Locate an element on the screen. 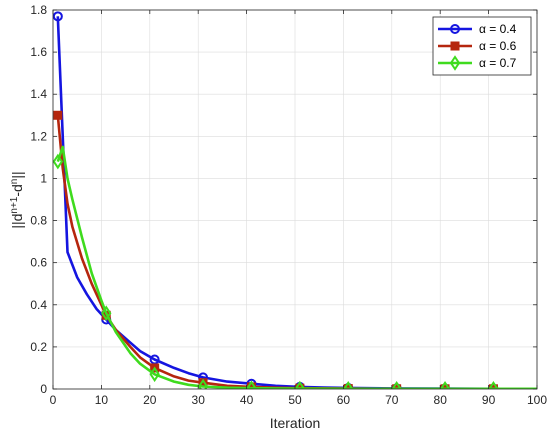 The image size is (550, 434). y-label-sup-1: n+1 is located at coordinates (14, 204).